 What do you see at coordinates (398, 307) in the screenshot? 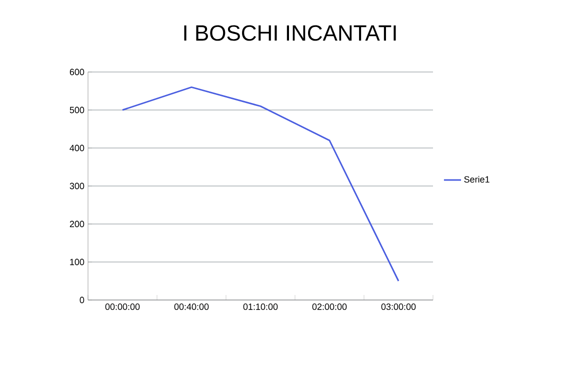
I see `x-tick-label: 03:00:00` at bounding box center [398, 307].